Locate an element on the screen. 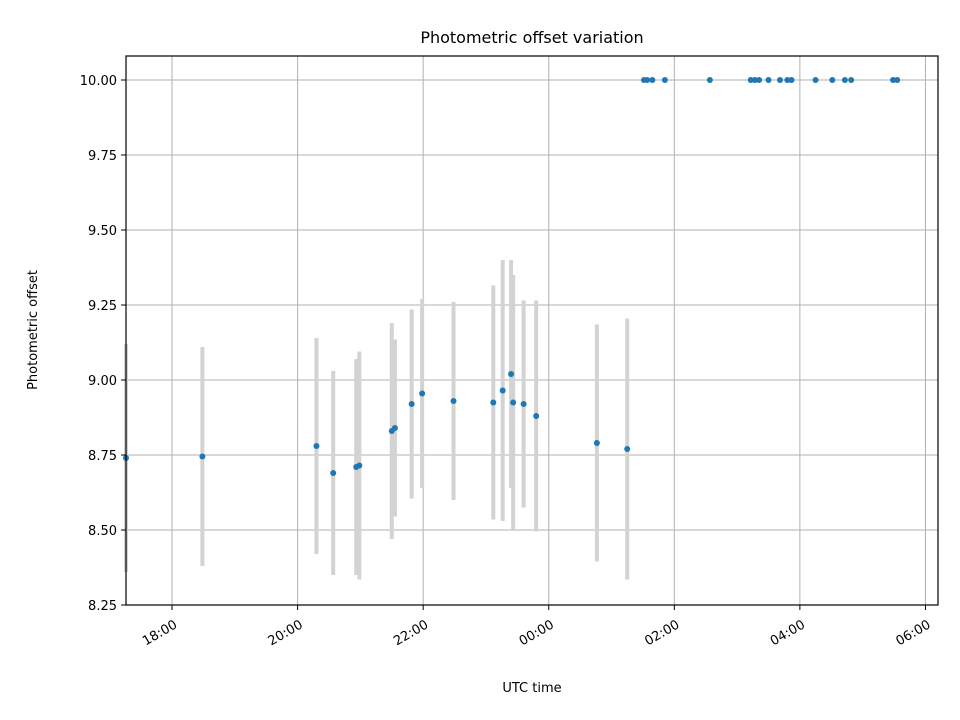  y-tick-label: 8.75 is located at coordinates (102, 456).